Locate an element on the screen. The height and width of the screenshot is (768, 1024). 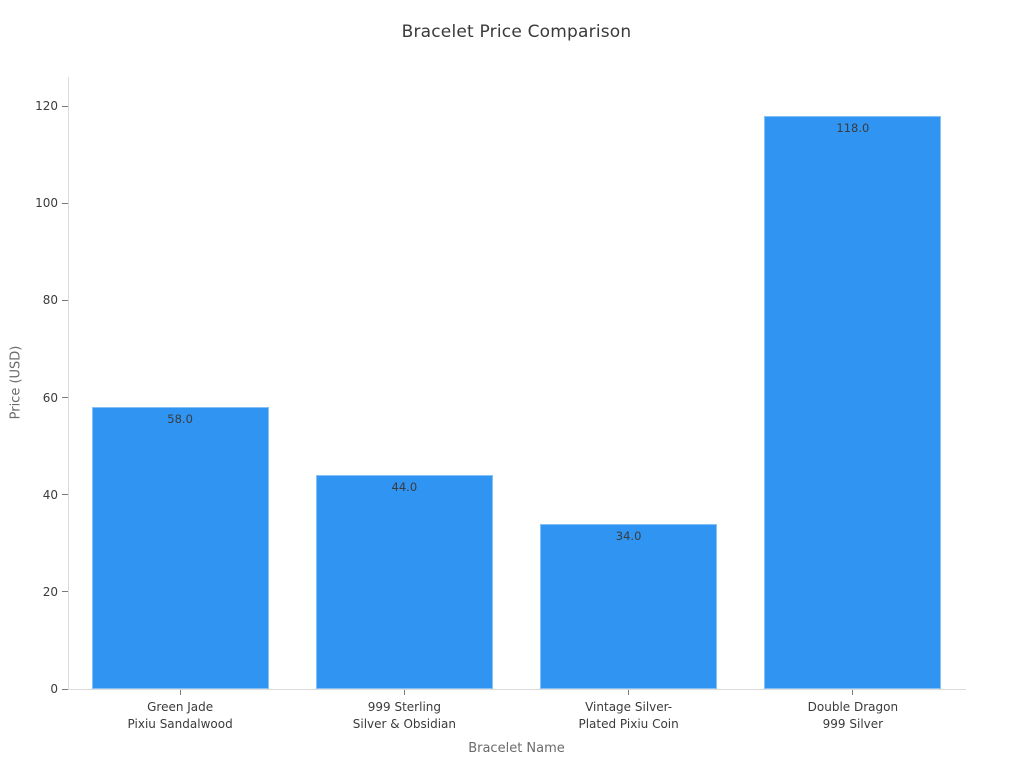
y-axis-title: Price (USD) is located at coordinates (16, 382).